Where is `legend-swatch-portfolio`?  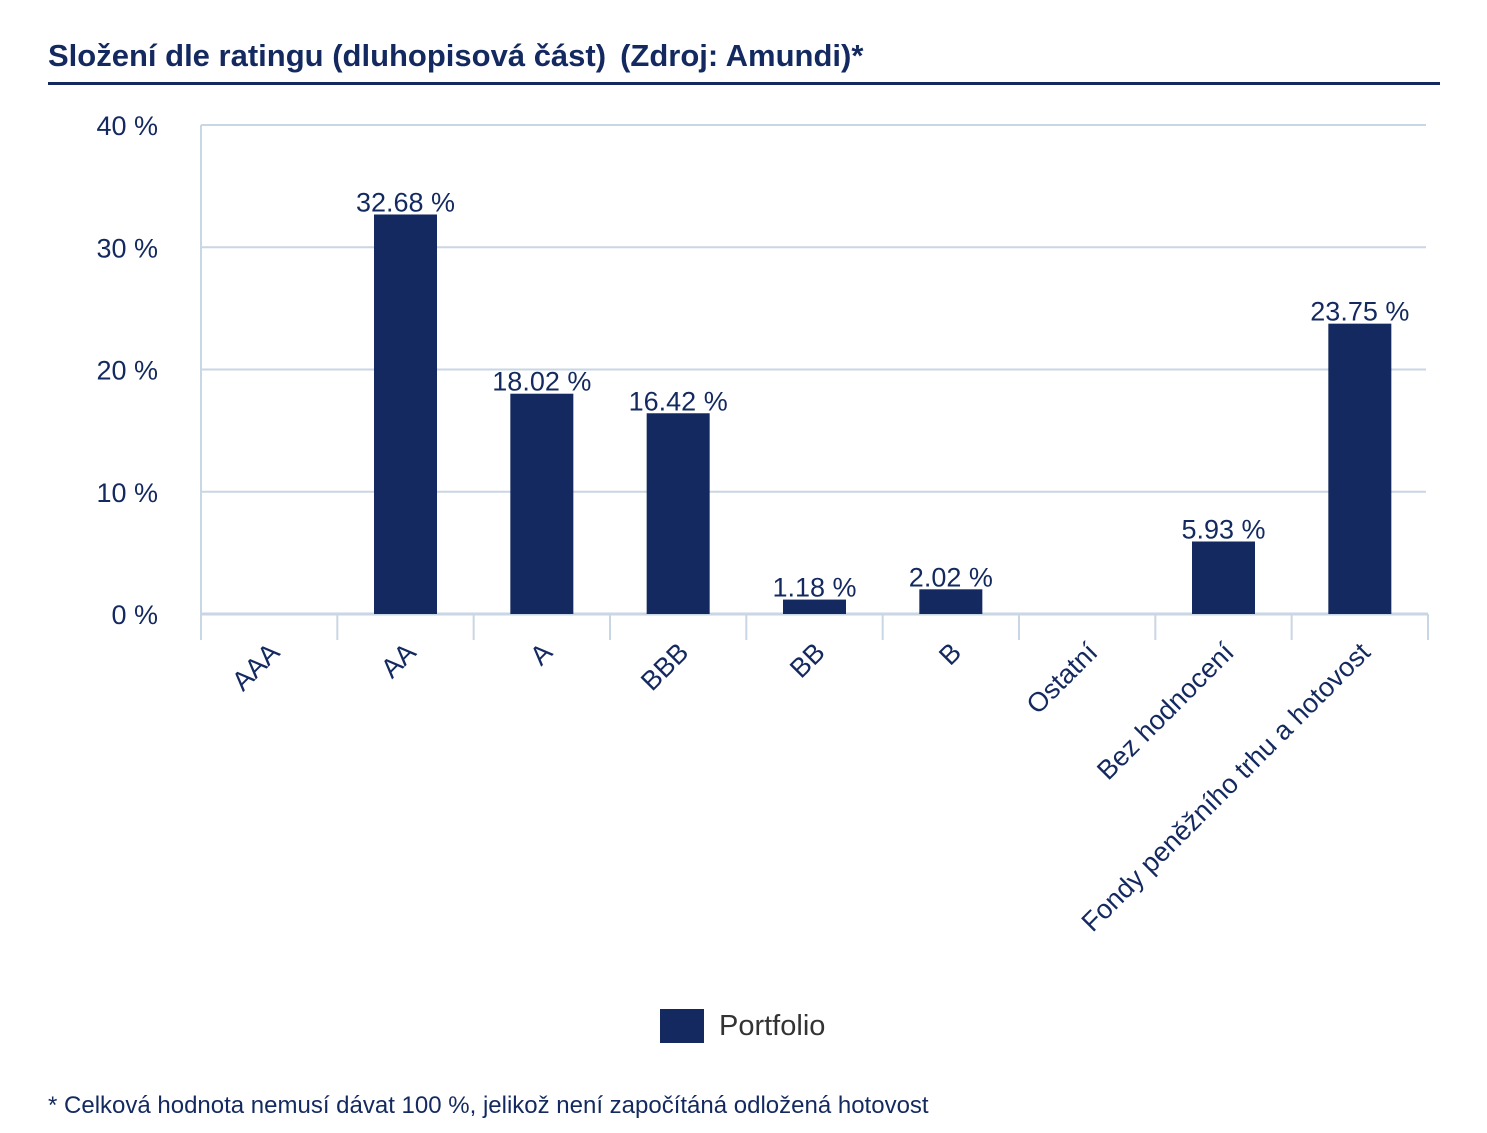 legend-swatch-portfolio is located at coordinates (682, 1026).